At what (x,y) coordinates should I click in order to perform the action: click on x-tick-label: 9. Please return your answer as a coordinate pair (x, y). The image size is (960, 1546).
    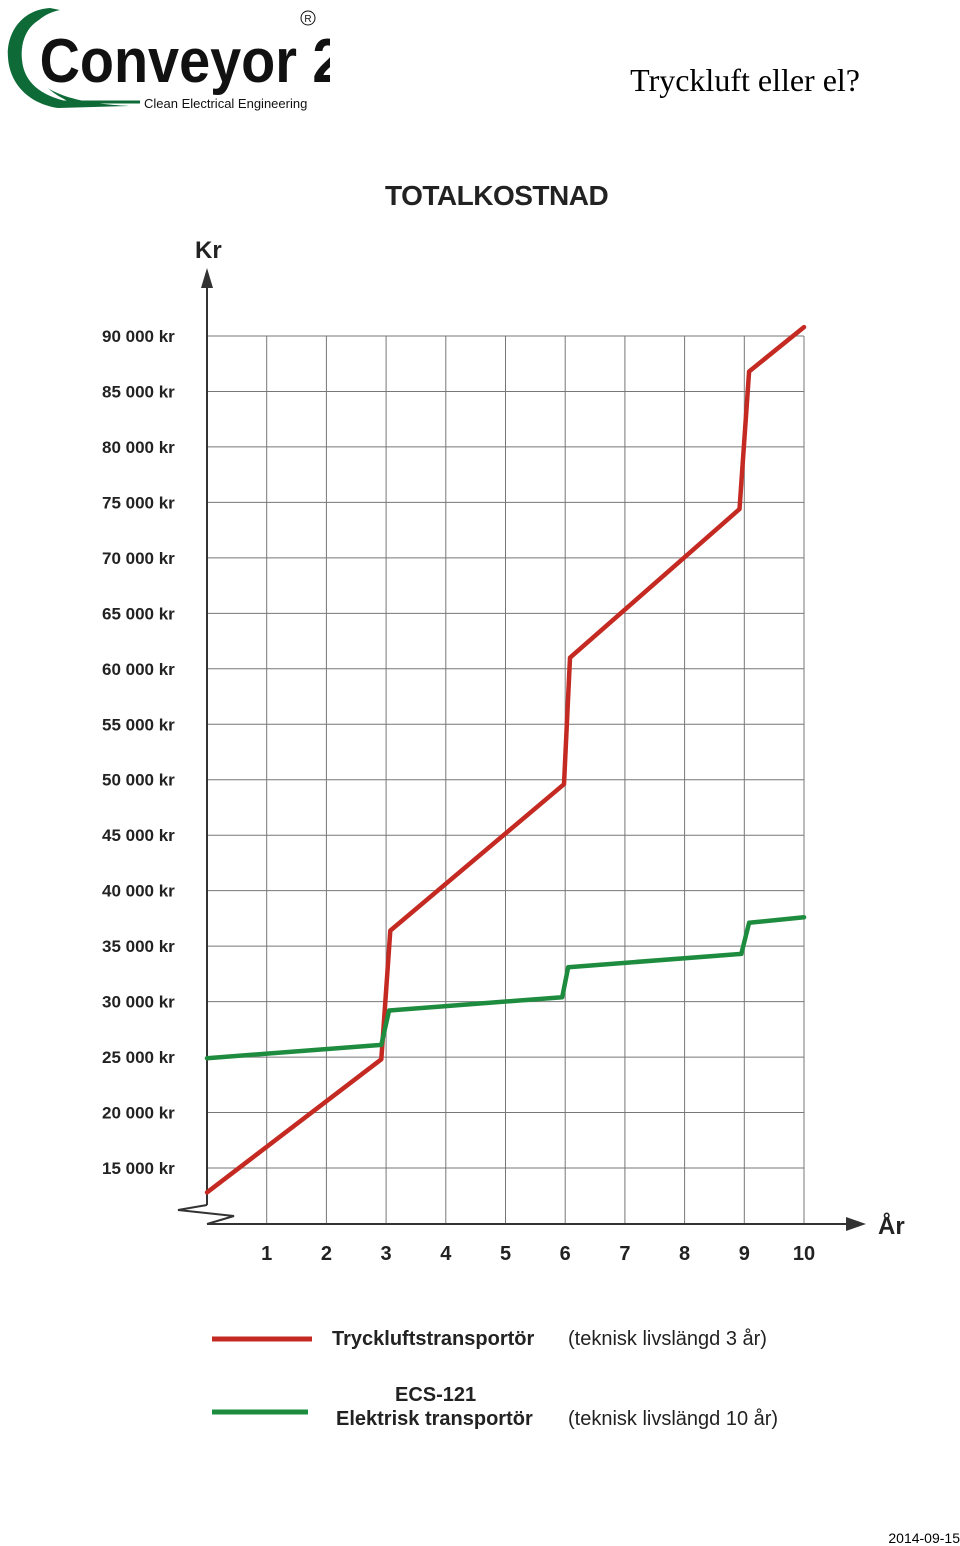
    Looking at the image, I should click on (744, 1254).